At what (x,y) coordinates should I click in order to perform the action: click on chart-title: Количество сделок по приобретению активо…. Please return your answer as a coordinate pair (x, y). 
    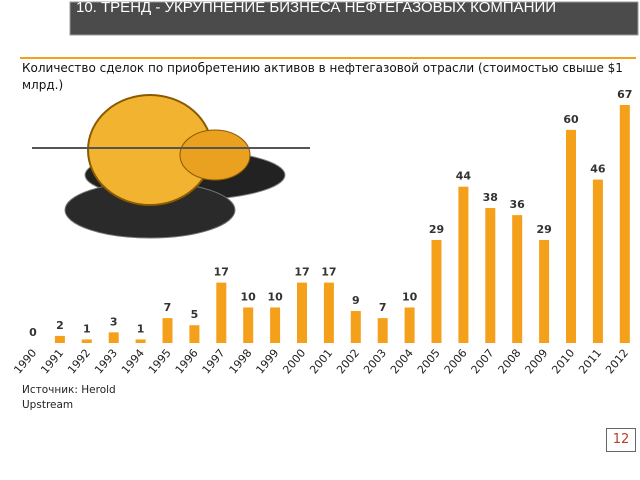
    Looking at the image, I should click on (322, 76).